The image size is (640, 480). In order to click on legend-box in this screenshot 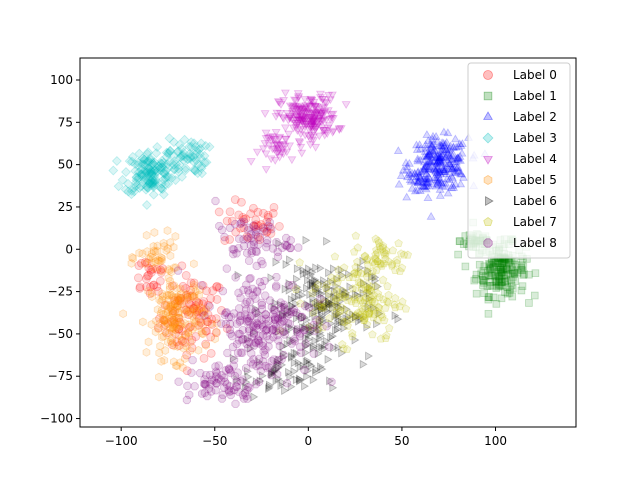, I will do `click(519, 160)`.